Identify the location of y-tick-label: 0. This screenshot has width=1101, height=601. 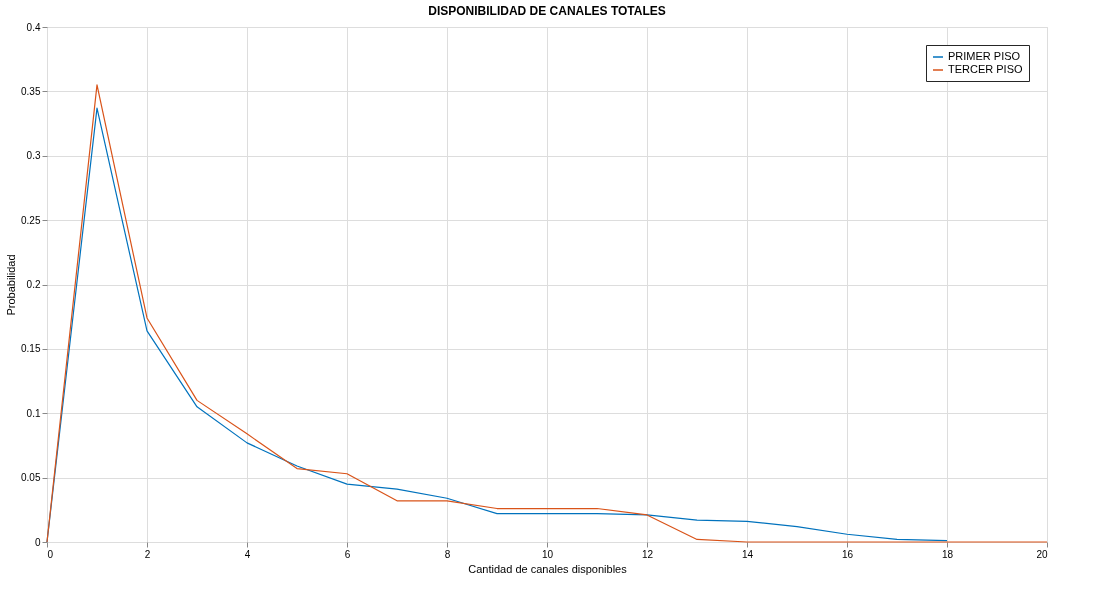
(37, 542).